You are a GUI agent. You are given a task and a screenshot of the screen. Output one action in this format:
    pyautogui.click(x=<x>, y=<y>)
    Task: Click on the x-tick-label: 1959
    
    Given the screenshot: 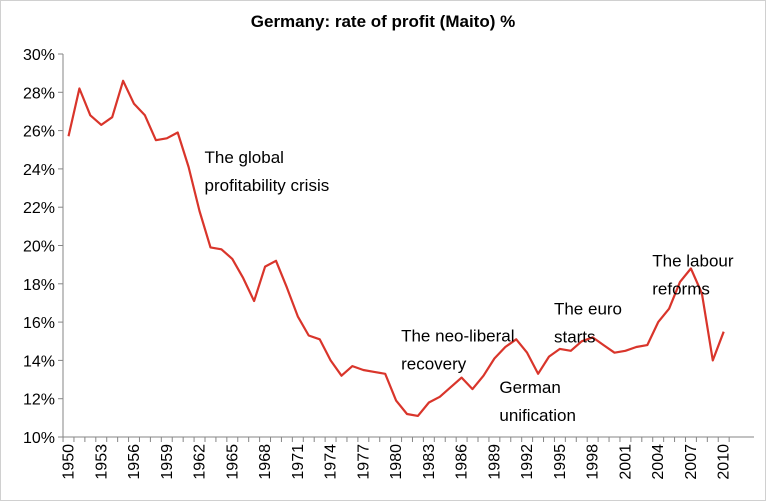 What is the action you would take?
    pyautogui.click(x=167, y=462)
    